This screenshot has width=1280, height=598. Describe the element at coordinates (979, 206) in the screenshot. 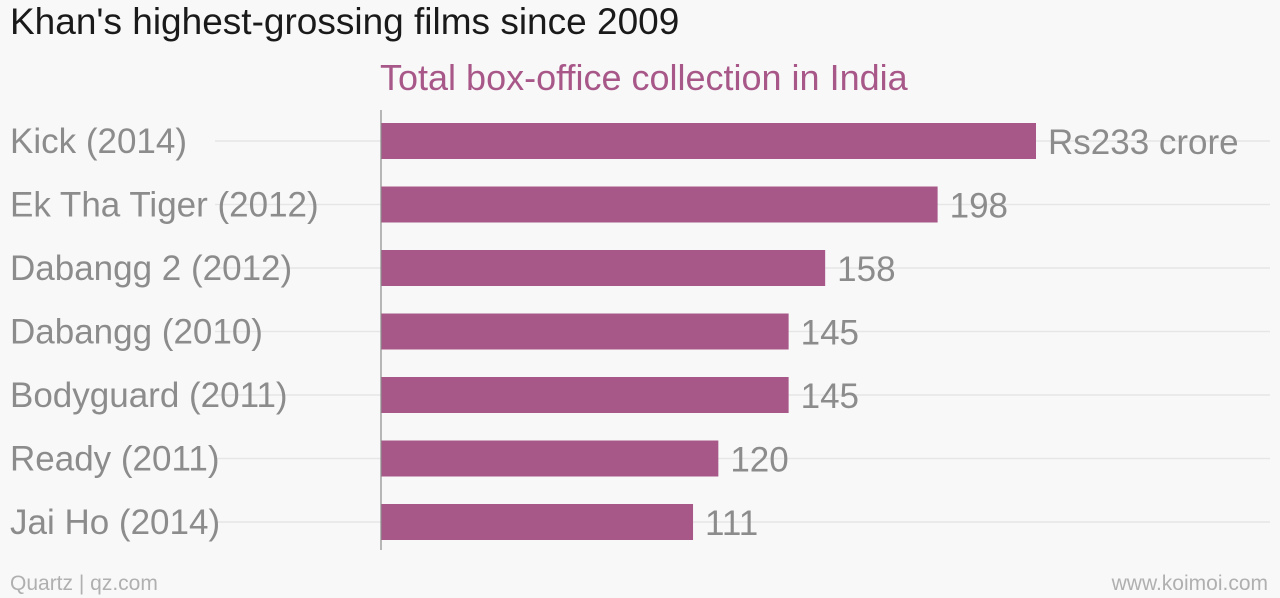

I see `value-label: 198` at that location.